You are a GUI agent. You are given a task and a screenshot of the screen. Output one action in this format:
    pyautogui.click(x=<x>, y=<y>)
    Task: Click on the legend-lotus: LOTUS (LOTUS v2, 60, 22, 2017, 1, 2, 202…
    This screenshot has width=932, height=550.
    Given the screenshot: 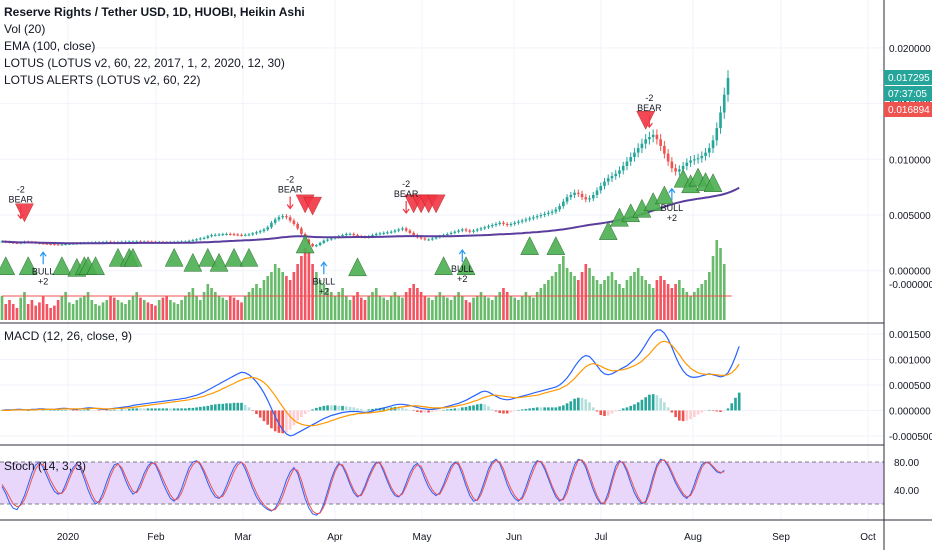 What is the action you would take?
    pyautogui.click(x=144, y=63)
    